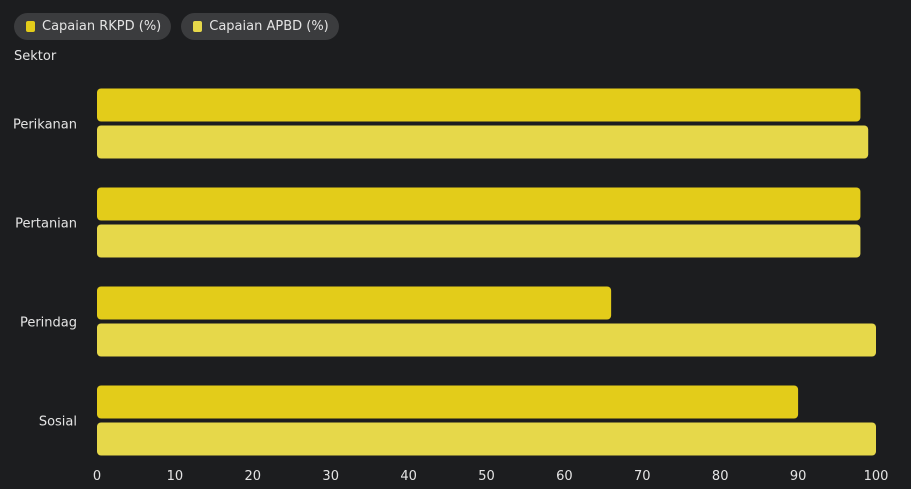 Image resolution: width=911 pixels, height=489 pixels. I want to click on bar-perindag-apbd, so click(486, 340).